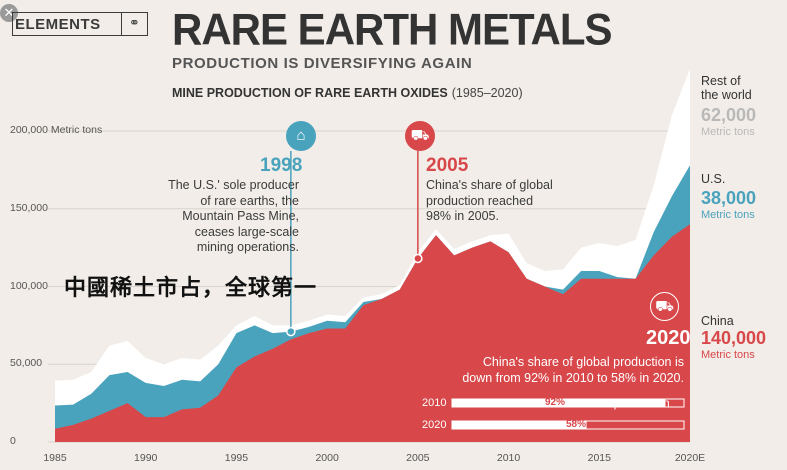 This screenshot has height=470, width=787. What do you see at coordinates (728, 355) in the screenshot?
I see `legend-china-unit: Metric tons` at bounding box center [728, 355].